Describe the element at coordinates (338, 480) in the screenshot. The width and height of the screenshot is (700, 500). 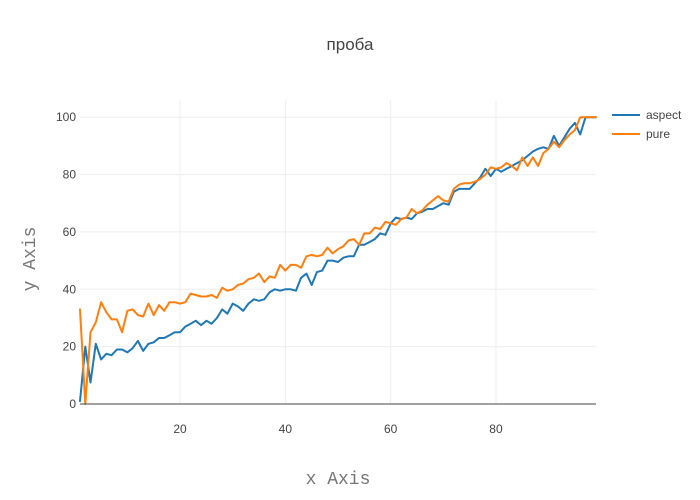
I see `x-axis-title: x Axis` at that location.